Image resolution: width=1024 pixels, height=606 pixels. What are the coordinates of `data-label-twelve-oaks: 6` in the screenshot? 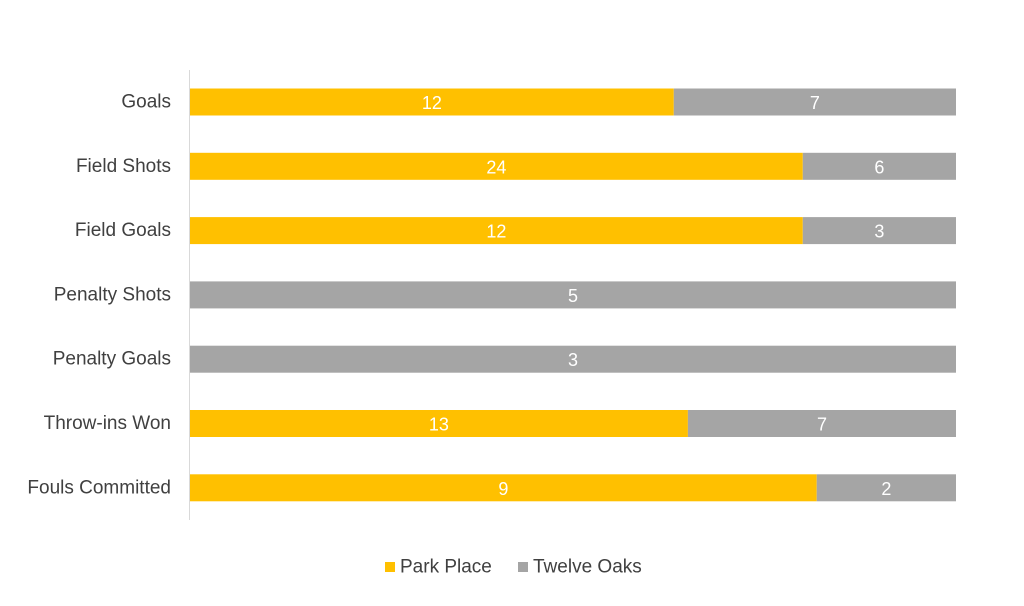 It's located at (879, 167).